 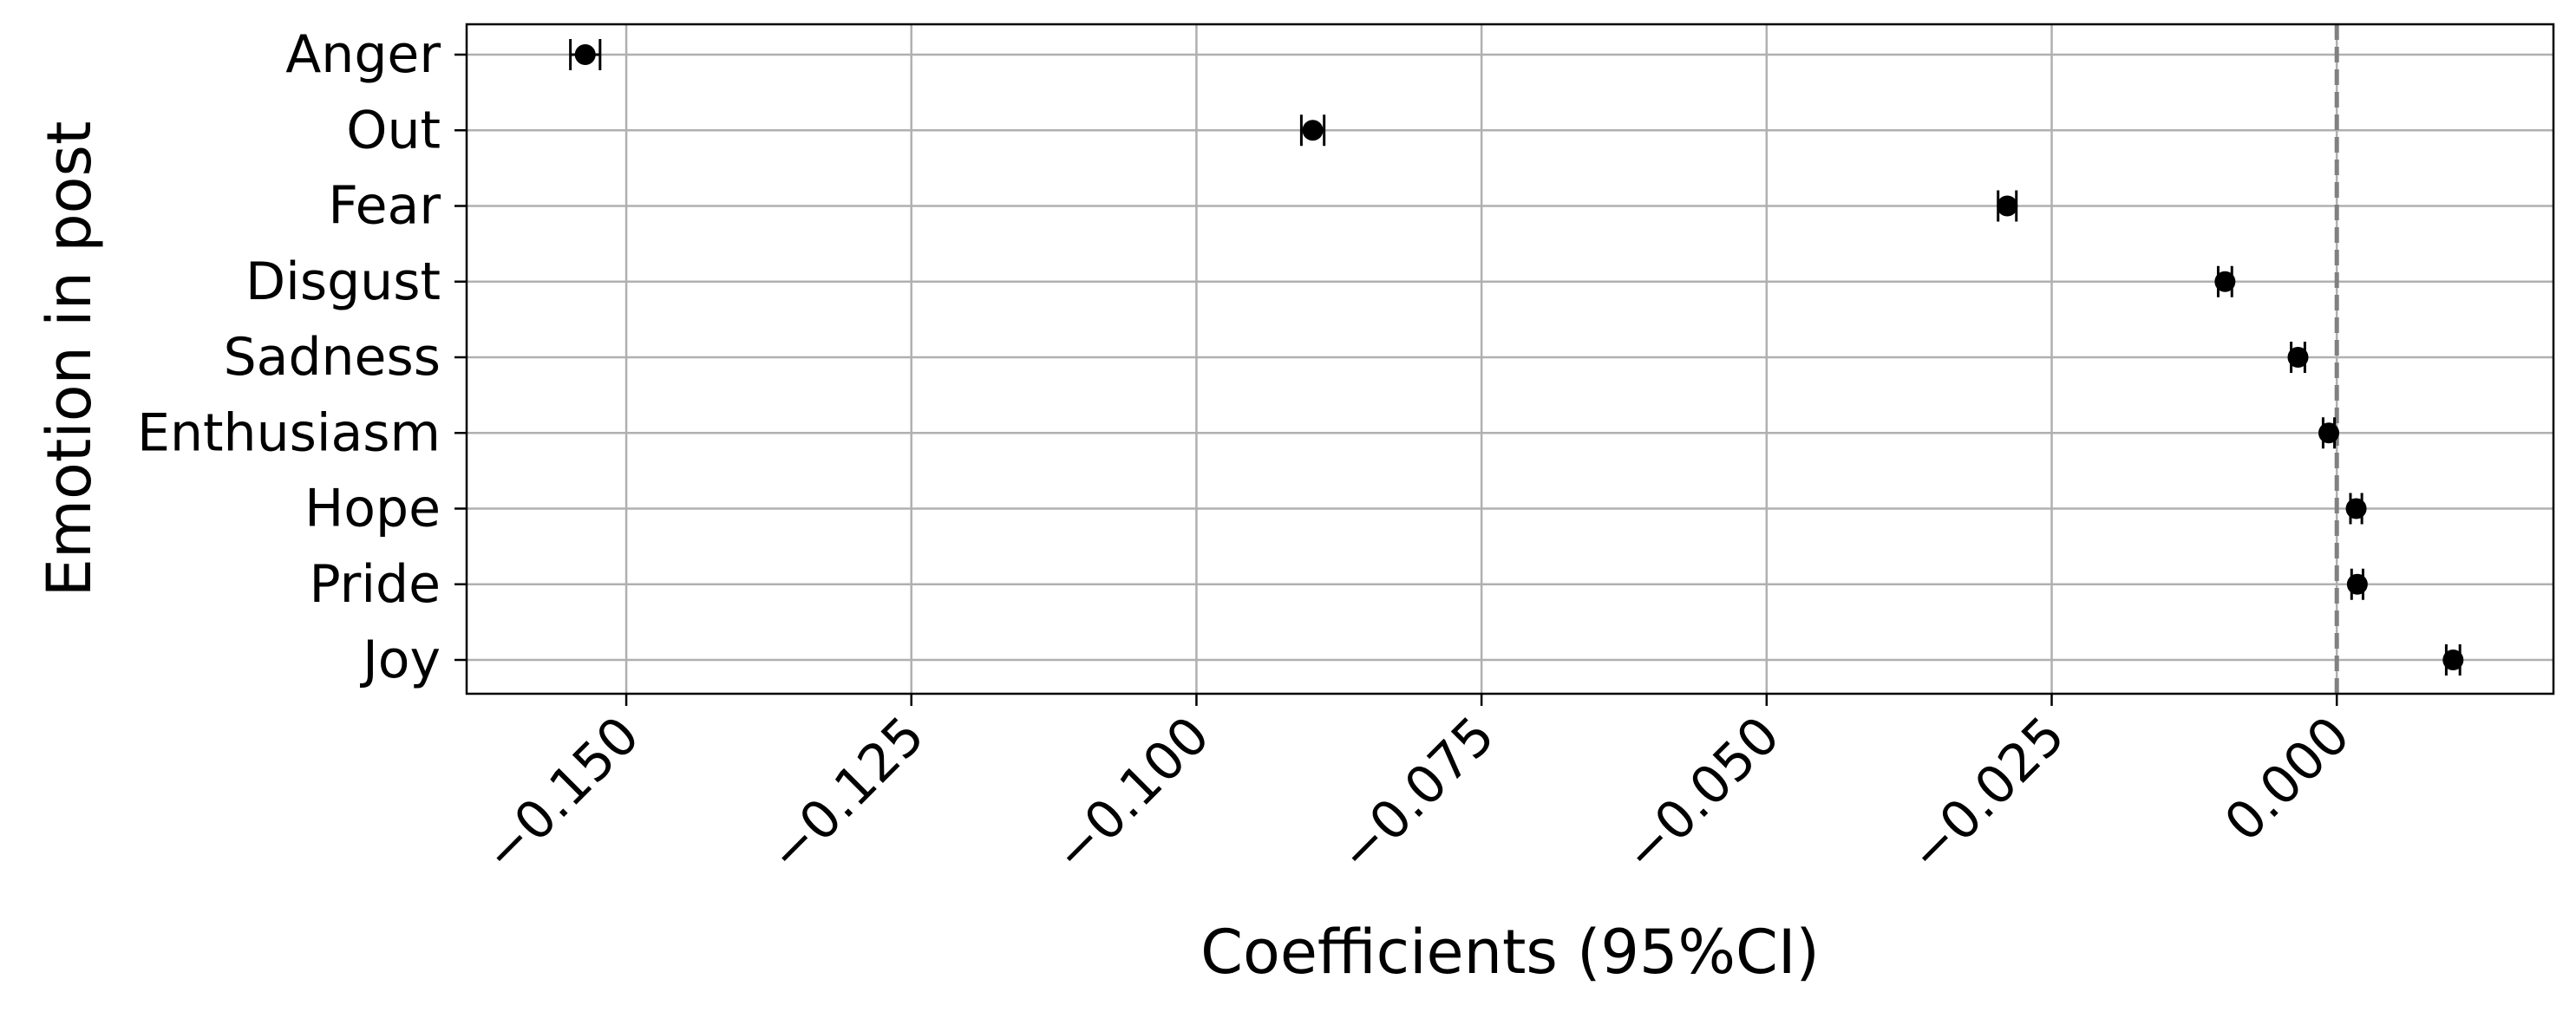 What do you see at coordinates (343, 281) in the screenshot?
I see `y-tick-label: Disgust` at bounding box center [343, 281].